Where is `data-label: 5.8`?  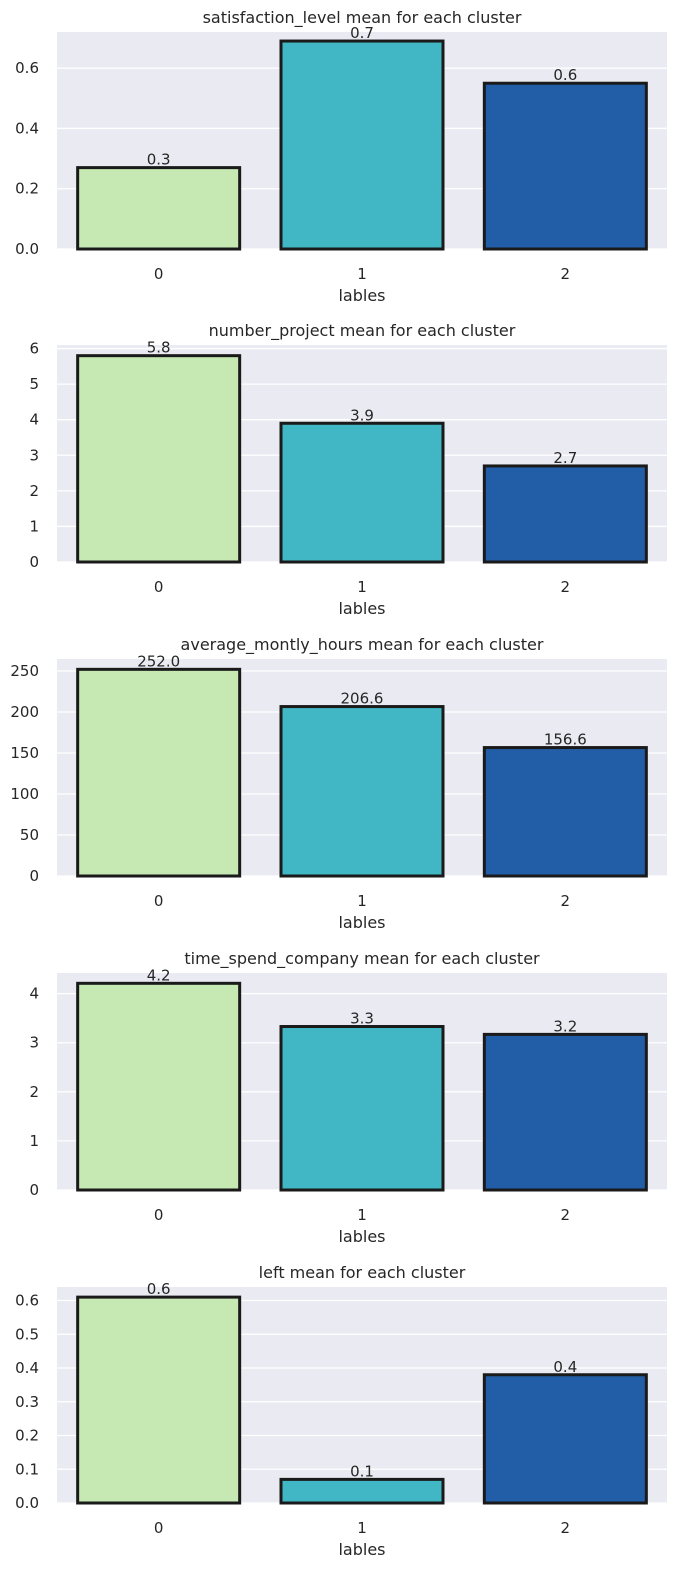
data-label: 5.8 is located at coordinates (159, 348).